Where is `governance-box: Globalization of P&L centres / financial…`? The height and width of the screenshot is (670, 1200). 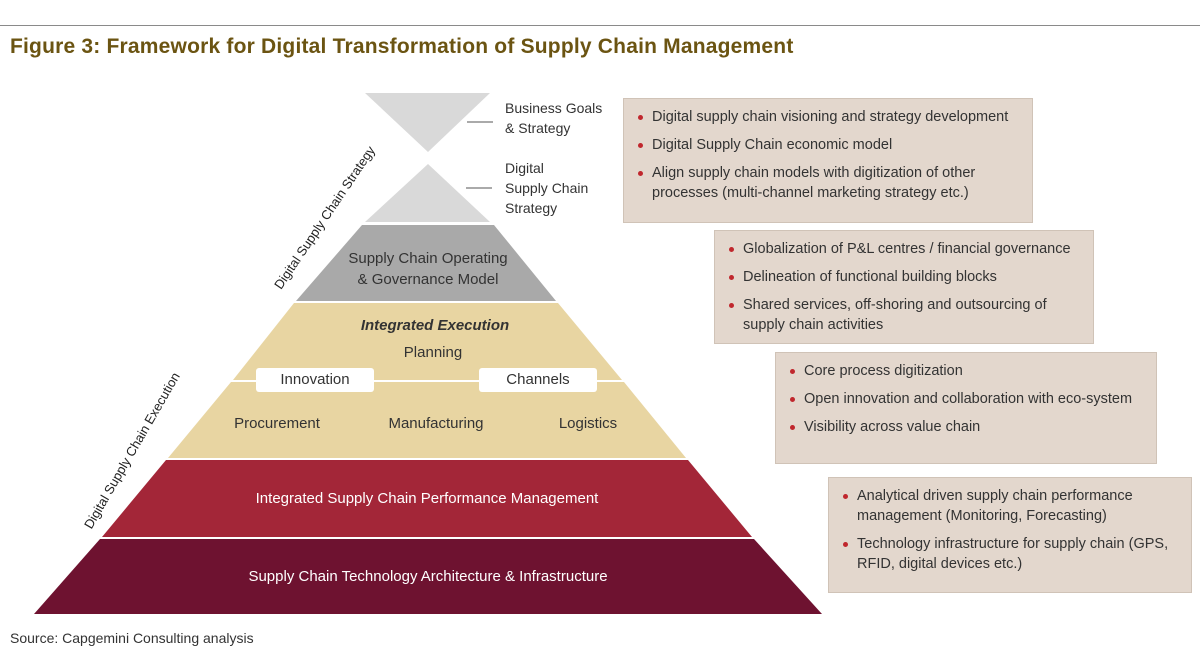
governance-box: Globalization of P&L centres / financial… is located at coordinates (904, 287).